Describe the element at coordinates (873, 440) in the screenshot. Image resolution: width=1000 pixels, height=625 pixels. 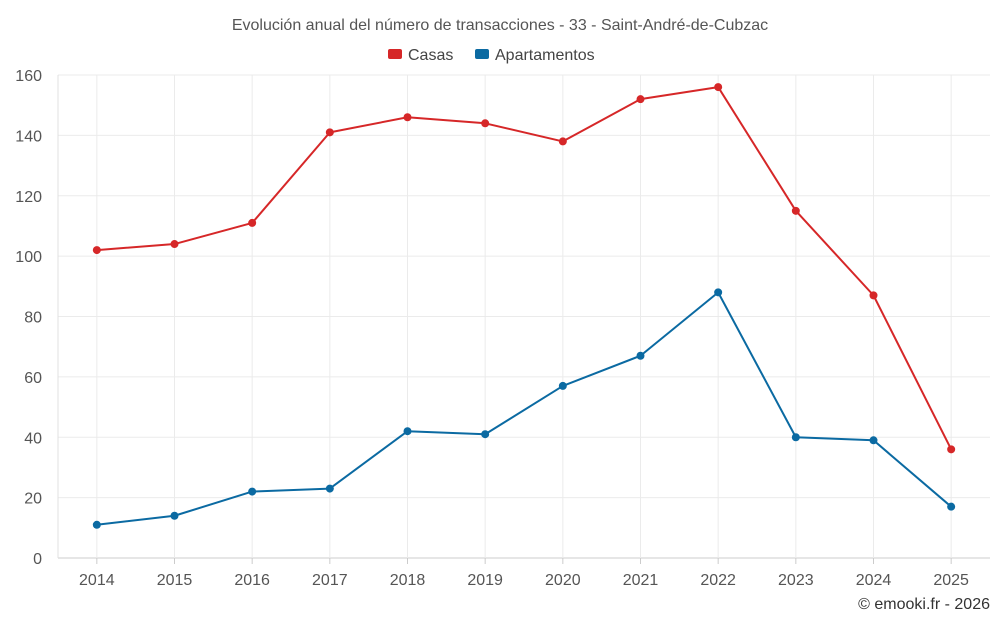
I see `data-point-apartamentos-2024` at that location.